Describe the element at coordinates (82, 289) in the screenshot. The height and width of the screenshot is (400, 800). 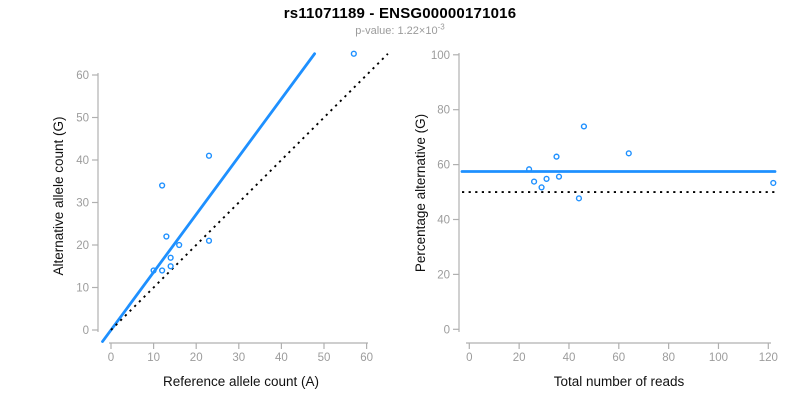
I see `y-tick-label: 10` at that location.